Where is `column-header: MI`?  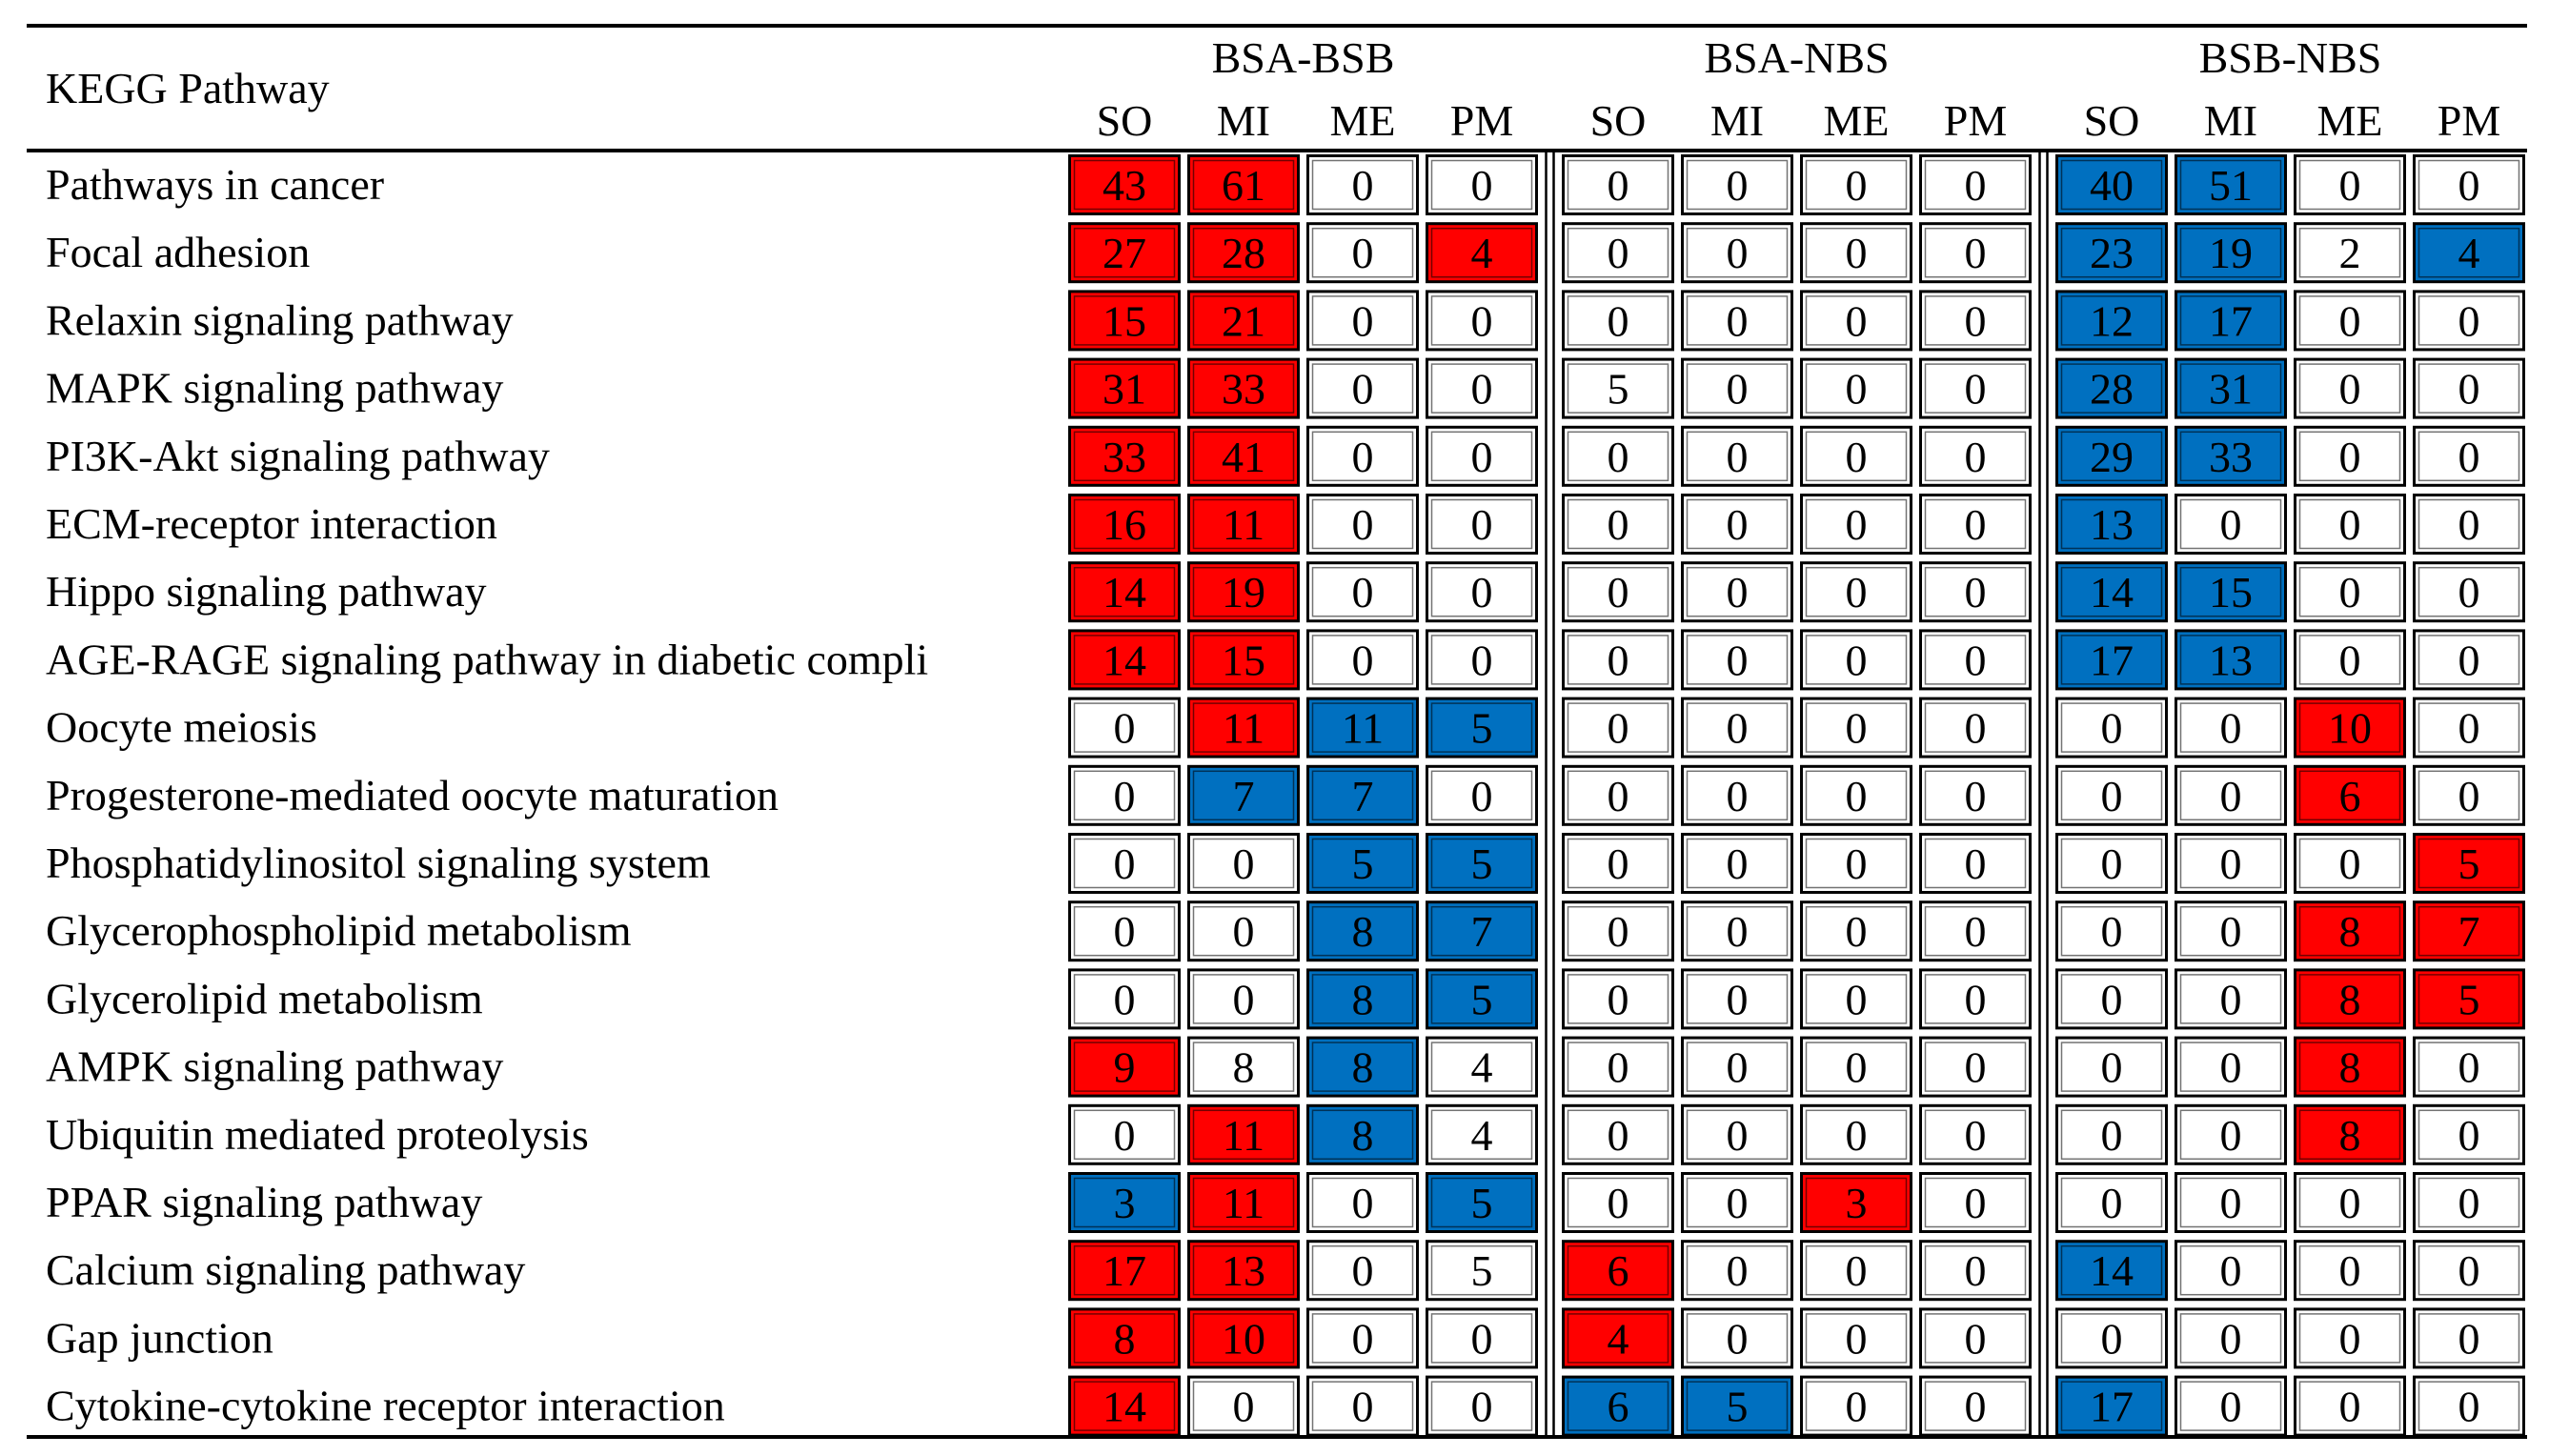
column-header: MI is located at coordinates (1243, 120).